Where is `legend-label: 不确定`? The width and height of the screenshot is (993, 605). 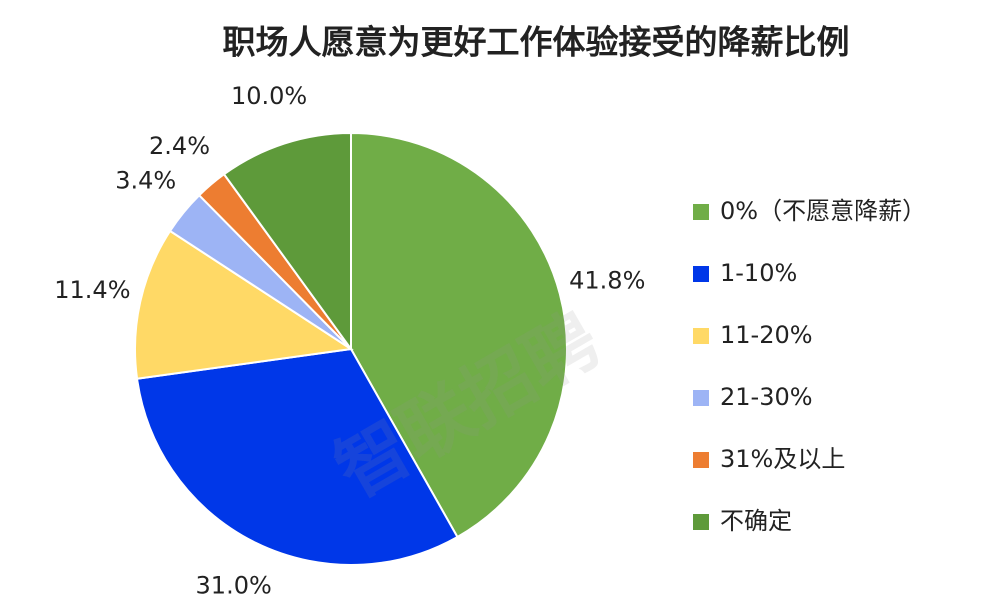 legend-label: 不确定 is located at coordinates (756, 521).